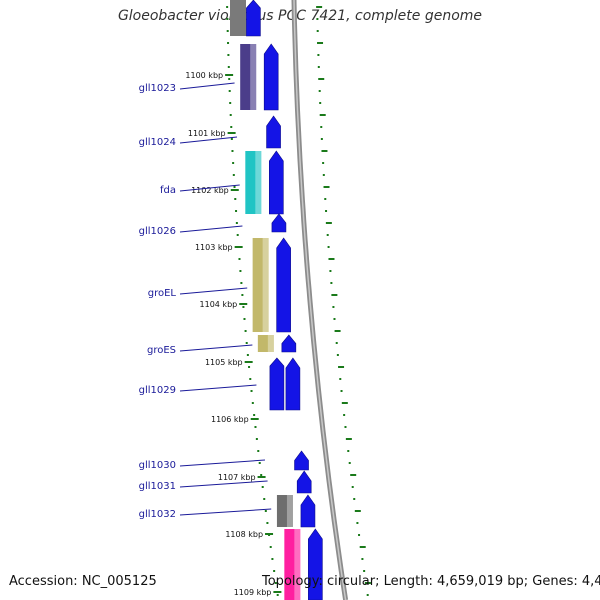 This screenshot has width=600, height=600. I want to click on gene-label-gll1029: gll1029, so click(157, 390).